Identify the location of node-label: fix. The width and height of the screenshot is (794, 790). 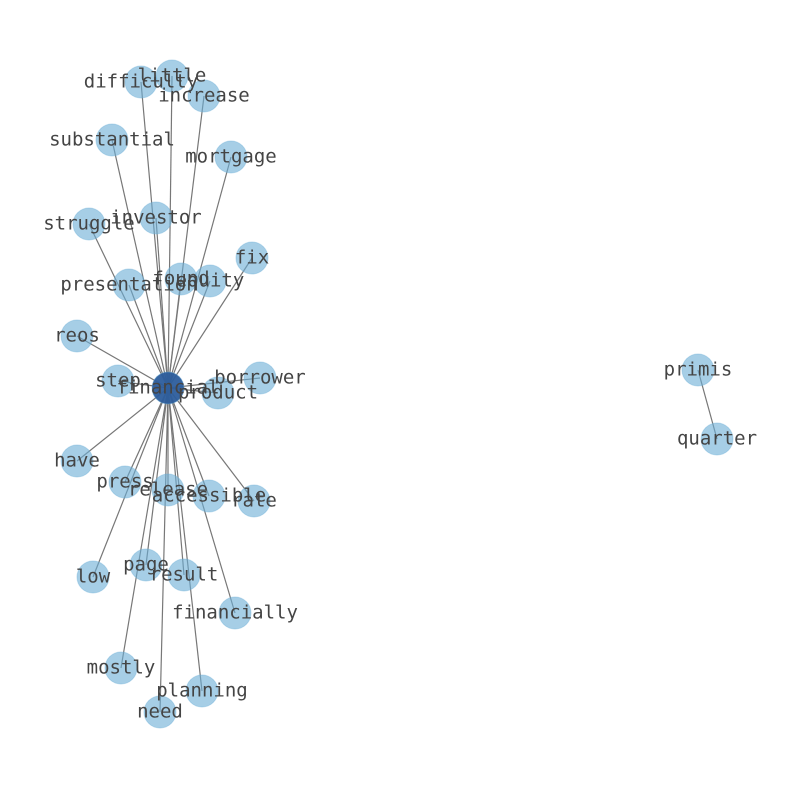
(252, 258).